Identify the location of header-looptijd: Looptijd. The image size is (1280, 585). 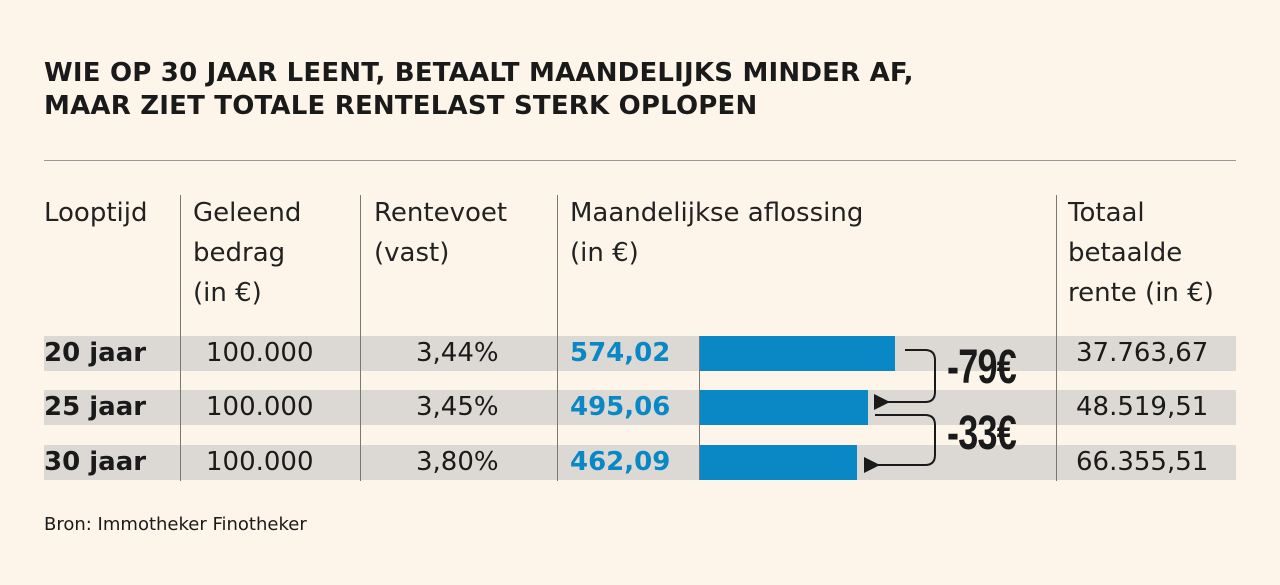
(96, 213).